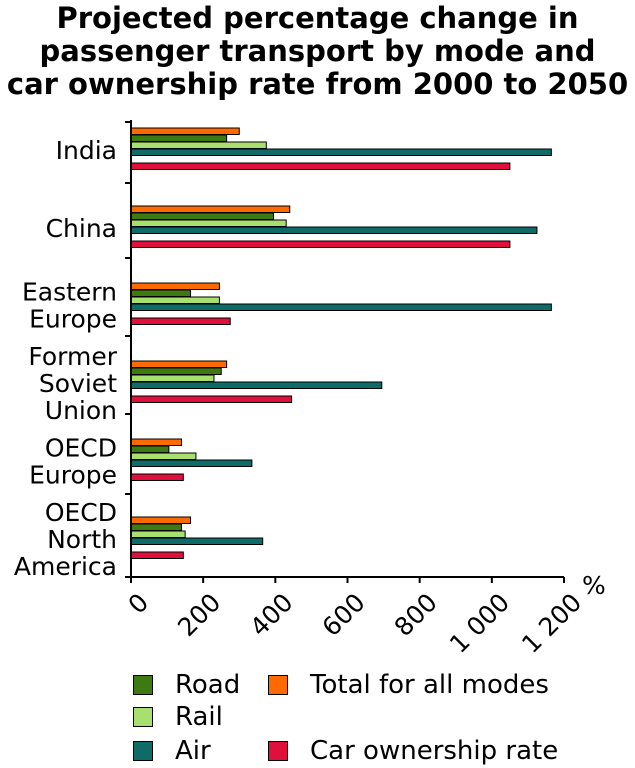 Image resolution: width=635 pixels, height=768 pixels. I want to click on x-tick-label-5: 1 000, so click(479, 623).